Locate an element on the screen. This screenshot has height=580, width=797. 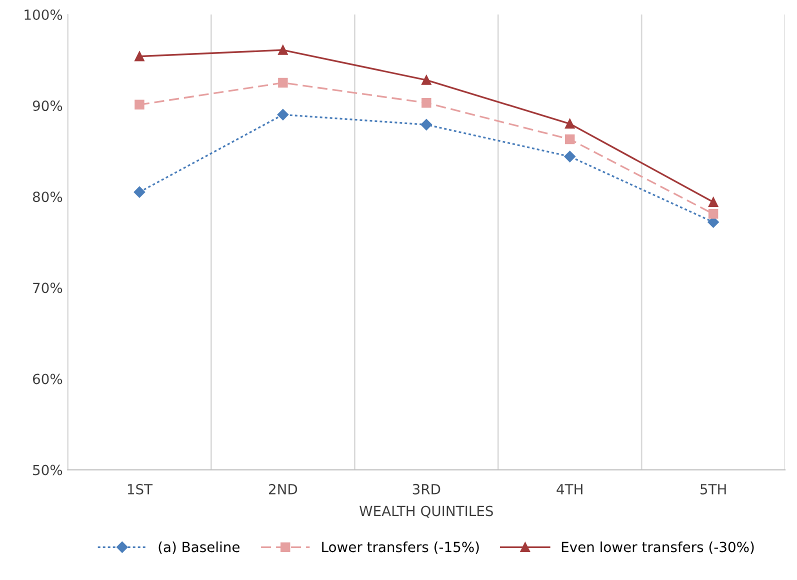
x-axis-title: WEALTH QUINTILES is located at coordinates (426, 512).